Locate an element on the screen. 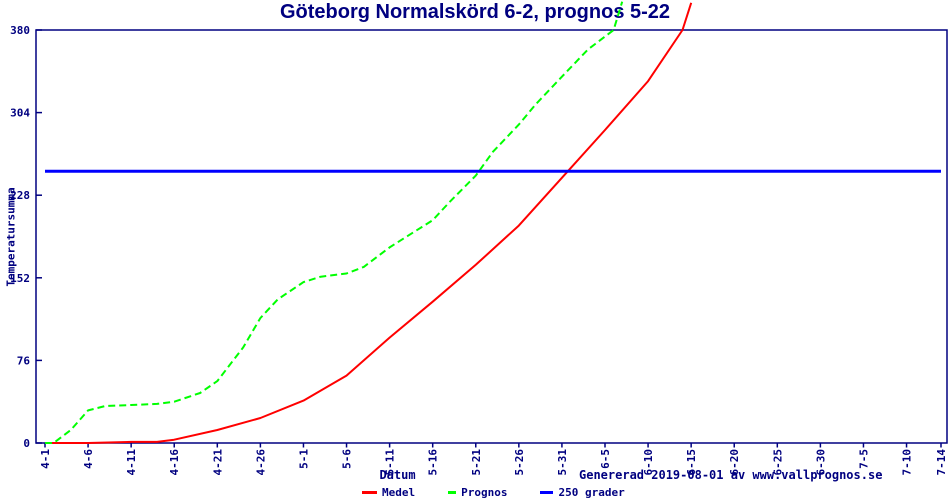  legend-label-250-grader: 250 grader is located at coordinates (591, 492).